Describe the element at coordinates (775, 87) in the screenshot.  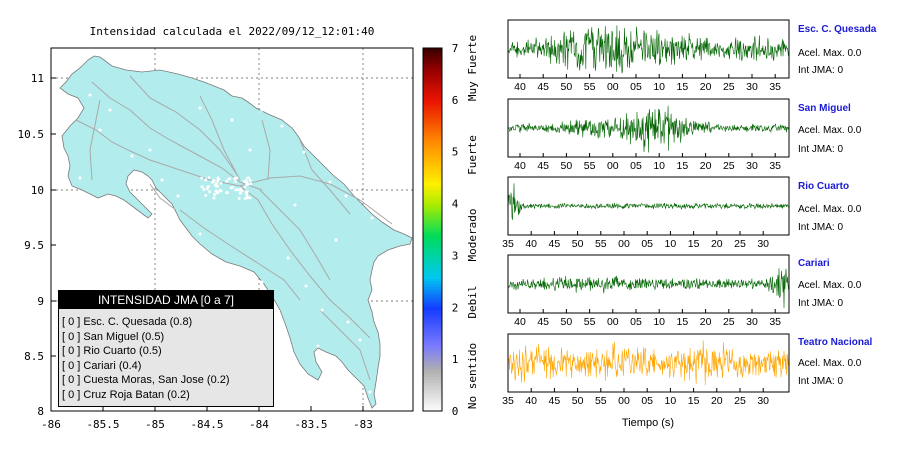
I see `time-tick-label: 35` at that location.